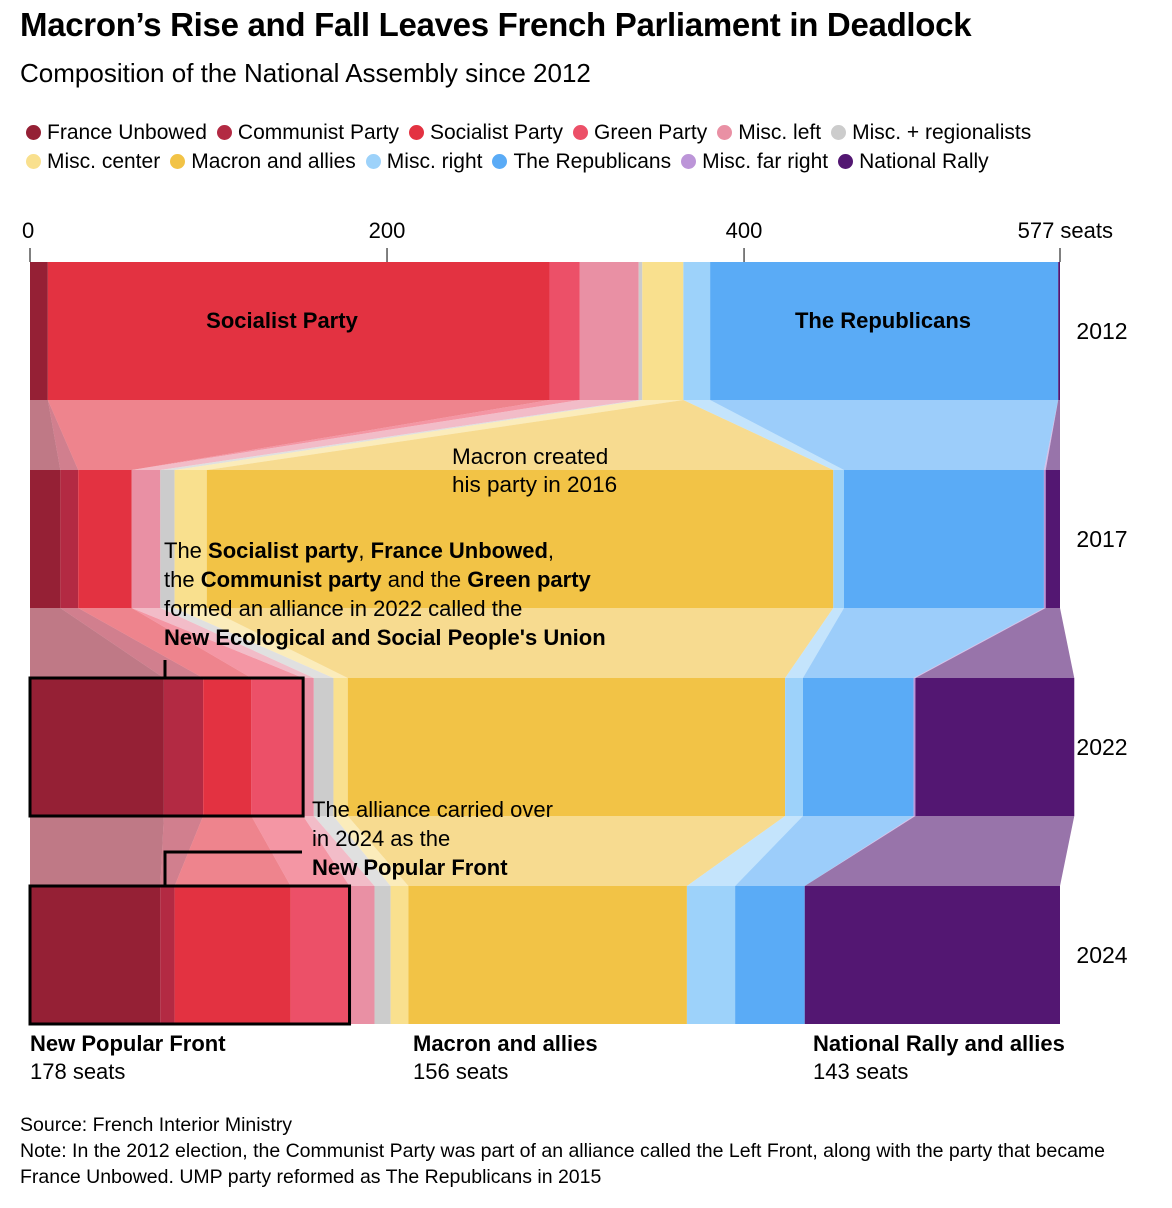 This screenshot has width=1172, height=1208. Describe the element at coordinates (744, 230) in the screenshot. I see `x-tick-label: 400` at that location.